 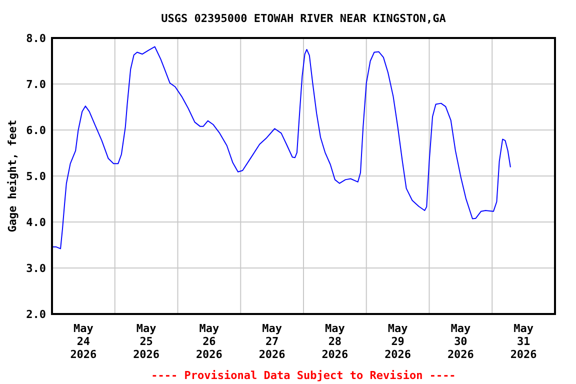 I want to click on y-axis-title: Gage height, feet, so click(x=12, y=176).